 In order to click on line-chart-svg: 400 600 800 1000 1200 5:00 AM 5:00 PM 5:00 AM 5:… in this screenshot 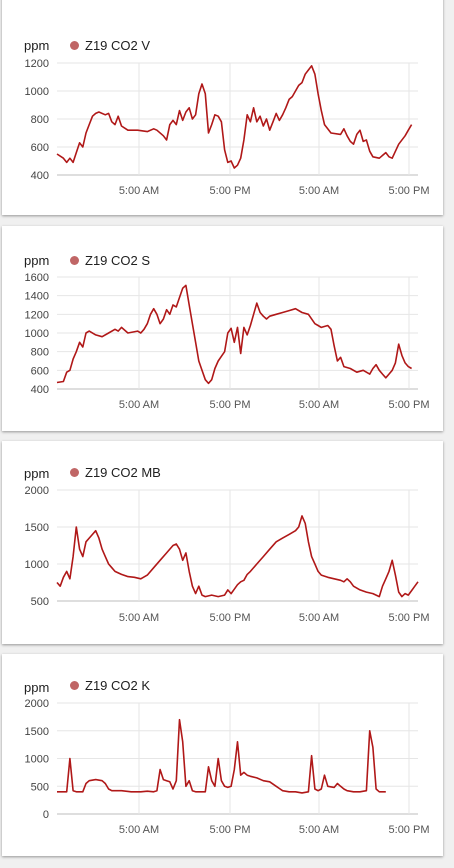, I will do `click(227, 127)`.